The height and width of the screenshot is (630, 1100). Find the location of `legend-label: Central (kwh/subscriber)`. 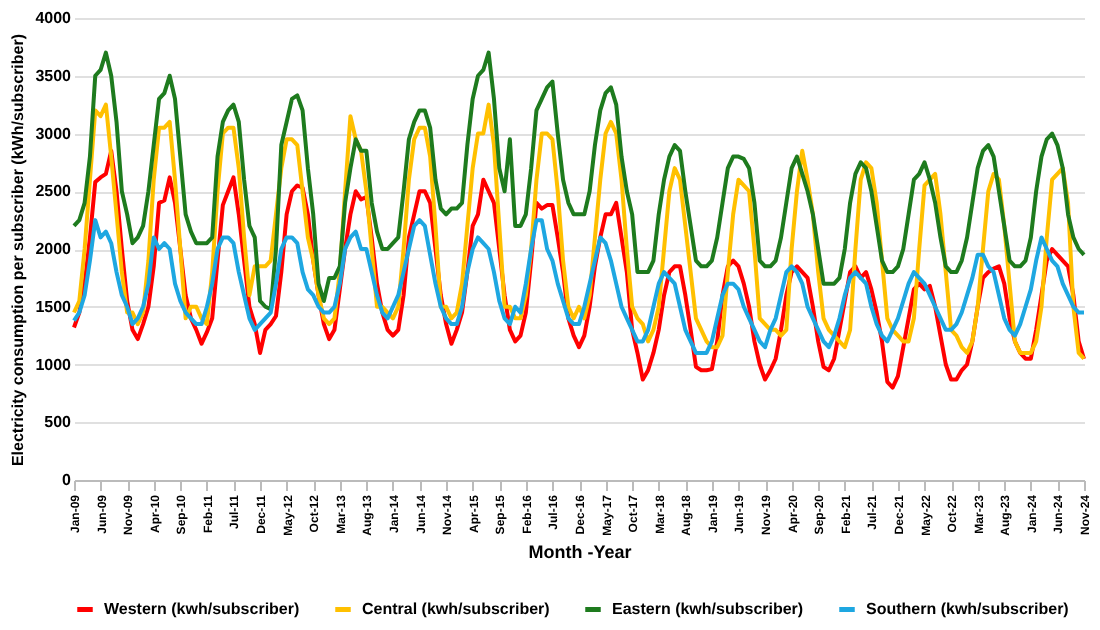

legend-label: Central (kwh/subscriber) is located at coordinates (456, 608).